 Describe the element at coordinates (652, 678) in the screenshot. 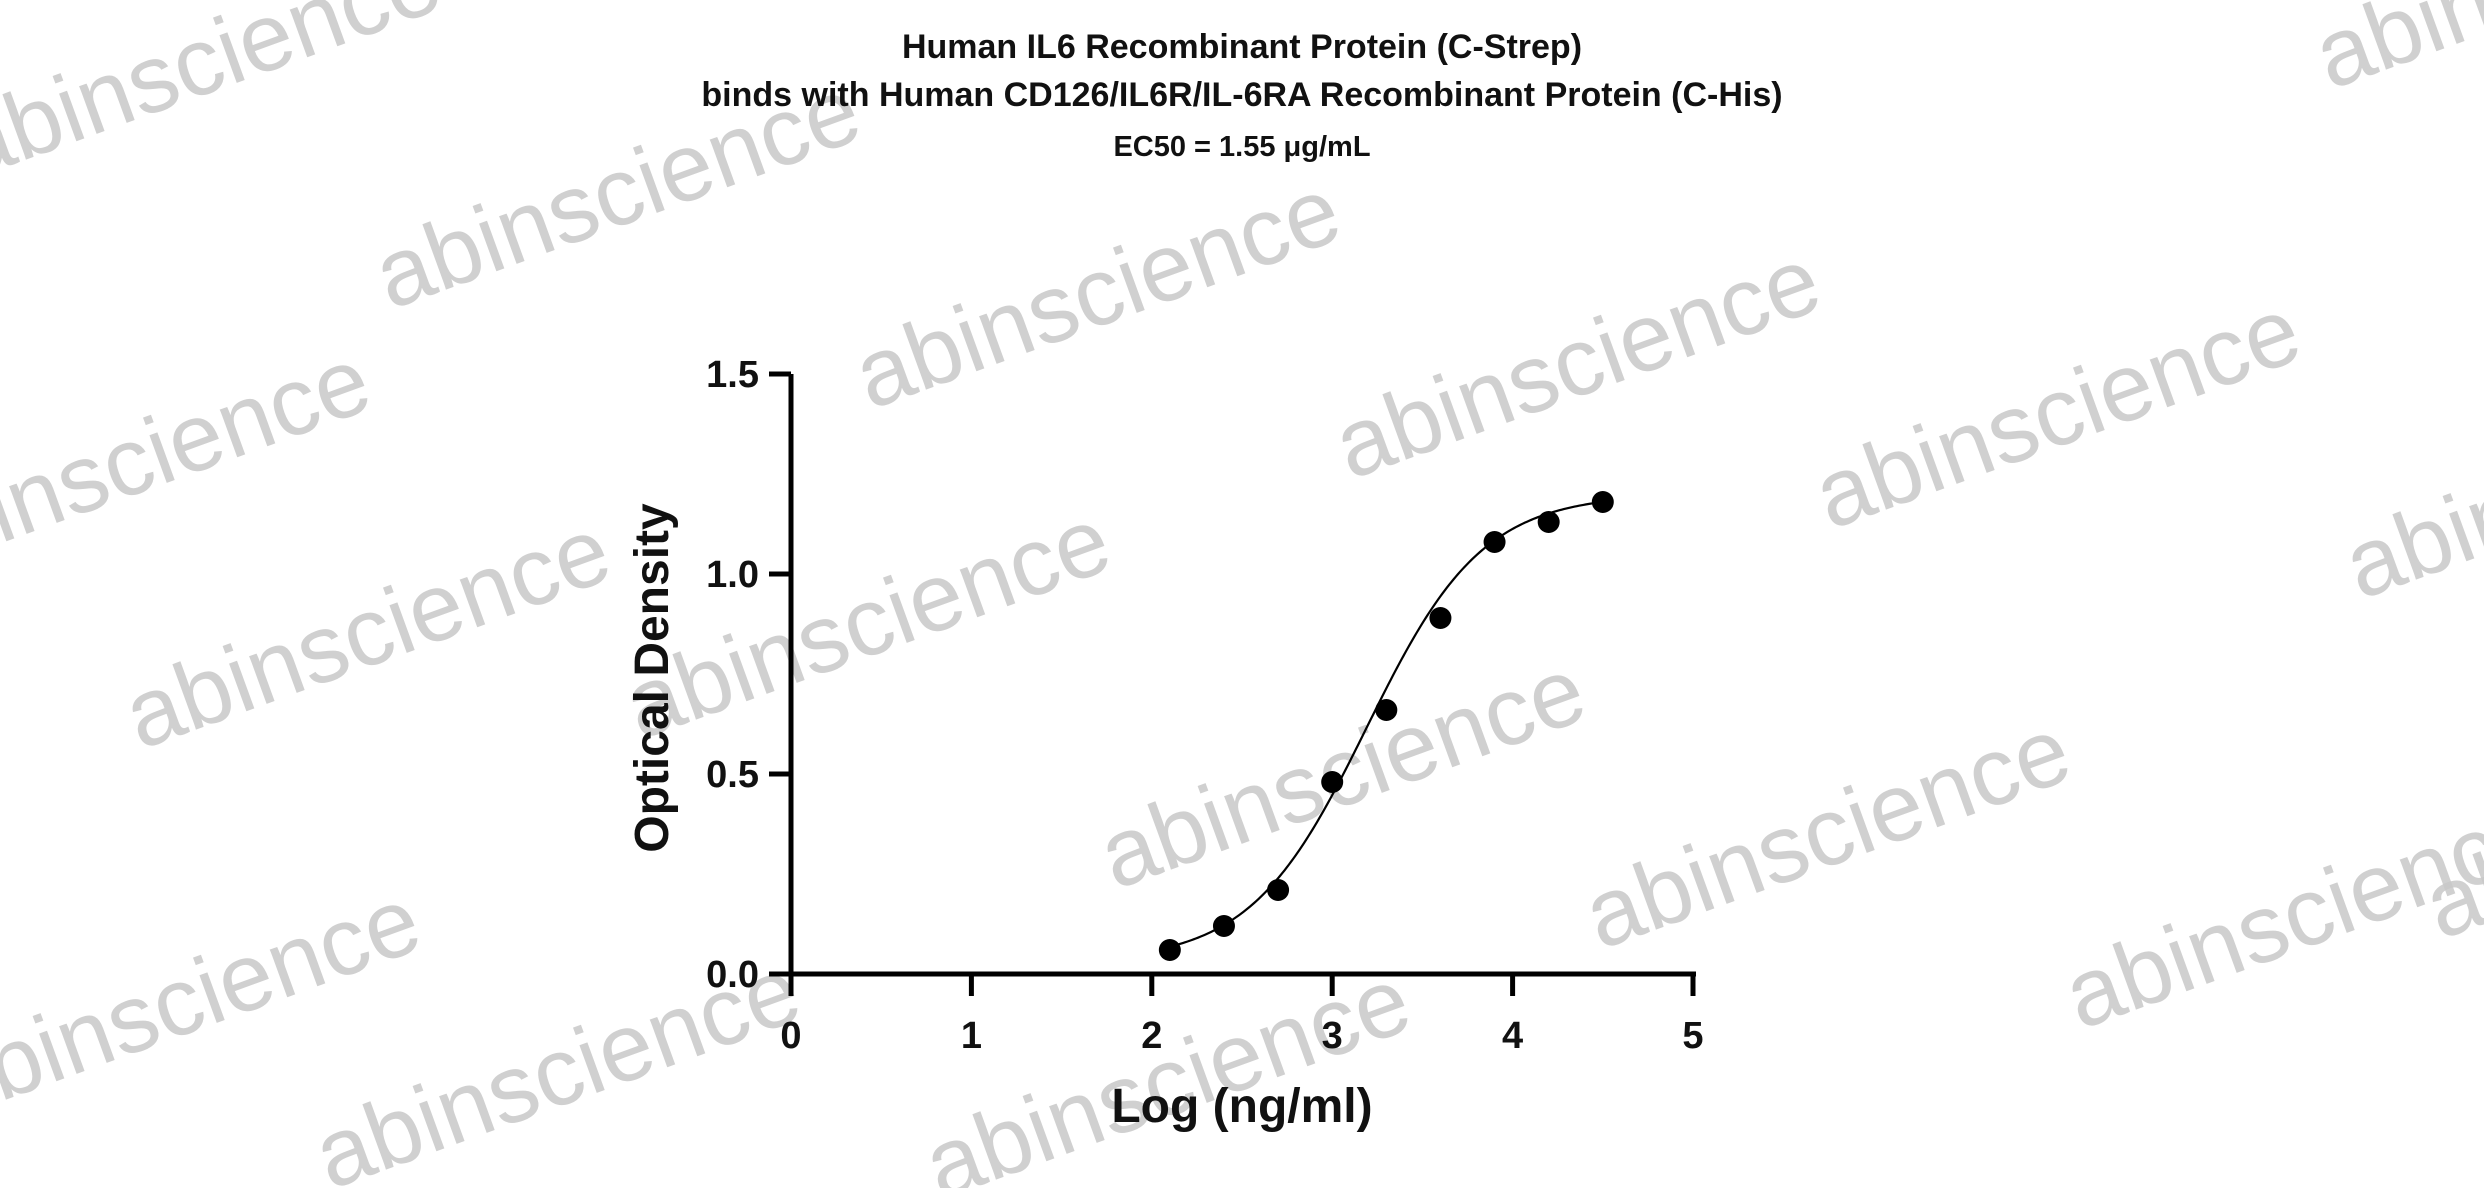

I see `y-axis-title: Optical Density` at that location.